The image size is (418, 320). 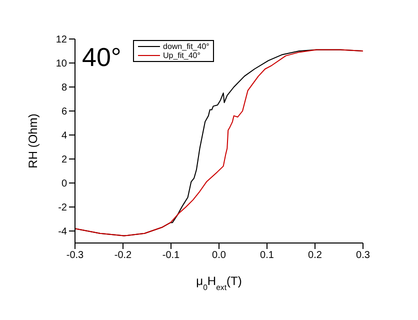 What do you see at coordinates (315, 256) in the screenshot?
I see `x-tick-label: 0.2` at bounding box center [315, 256].